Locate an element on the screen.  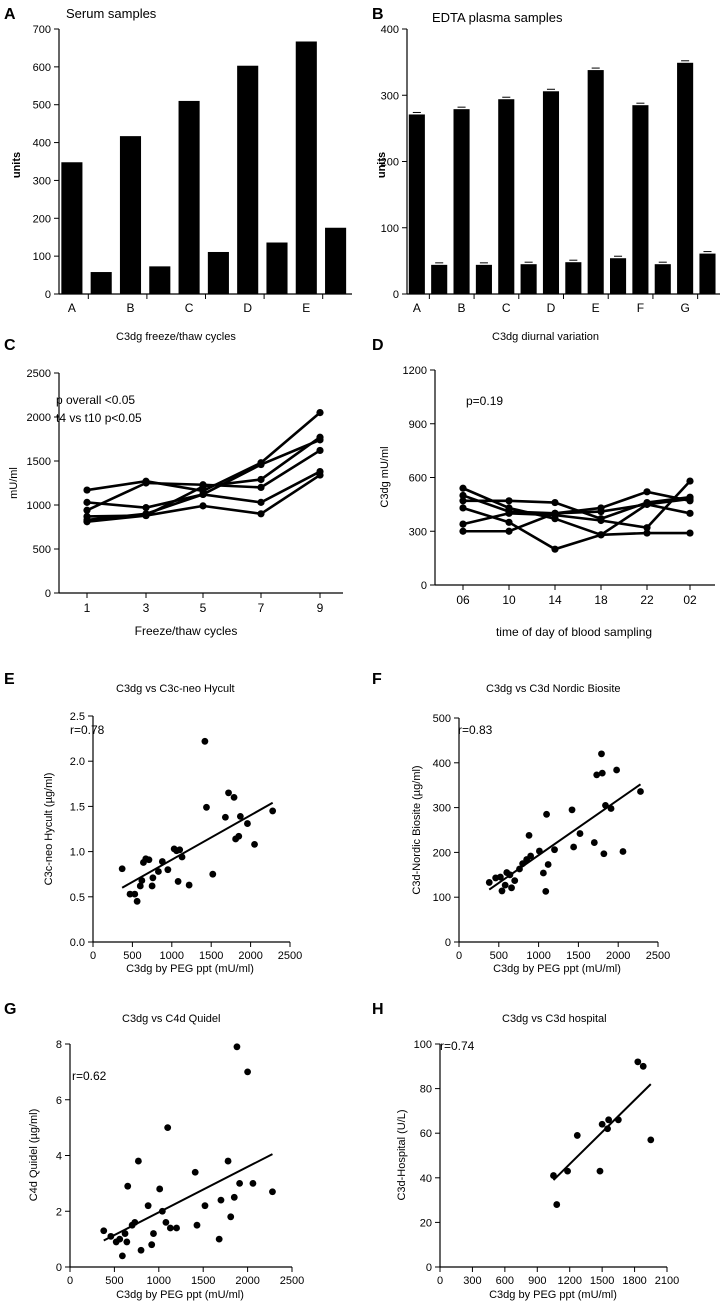
y-tick-label: 1000 is located at coordinates (39, 506).